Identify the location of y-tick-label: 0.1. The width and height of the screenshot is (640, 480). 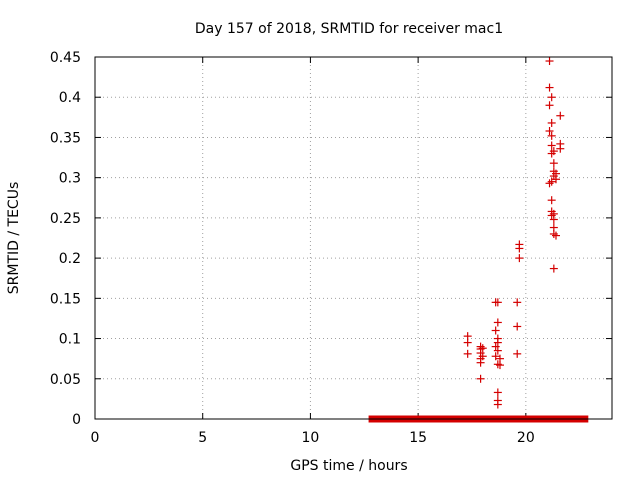
(70, 340).